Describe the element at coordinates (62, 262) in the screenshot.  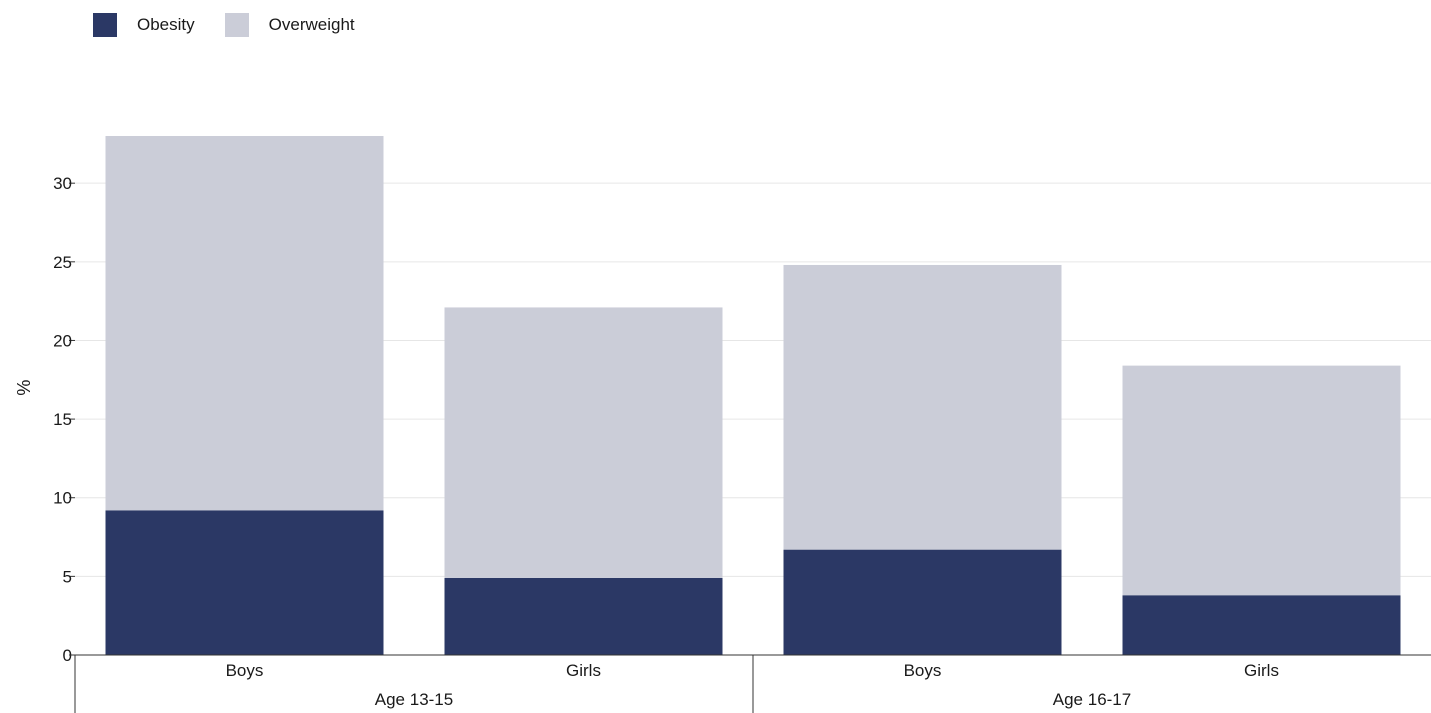
I see `y-tick-label: 25` at that location.